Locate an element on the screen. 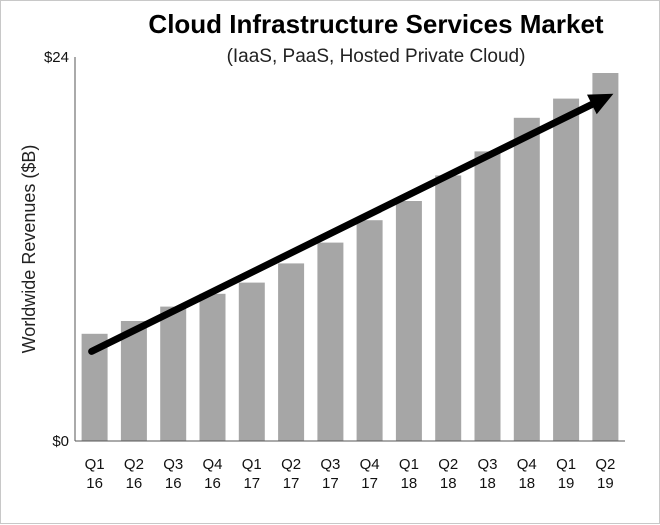  chart-subtitle: (IaaS, PaaS, Hosted Private Cloud) is located at coordinates (376, 56).